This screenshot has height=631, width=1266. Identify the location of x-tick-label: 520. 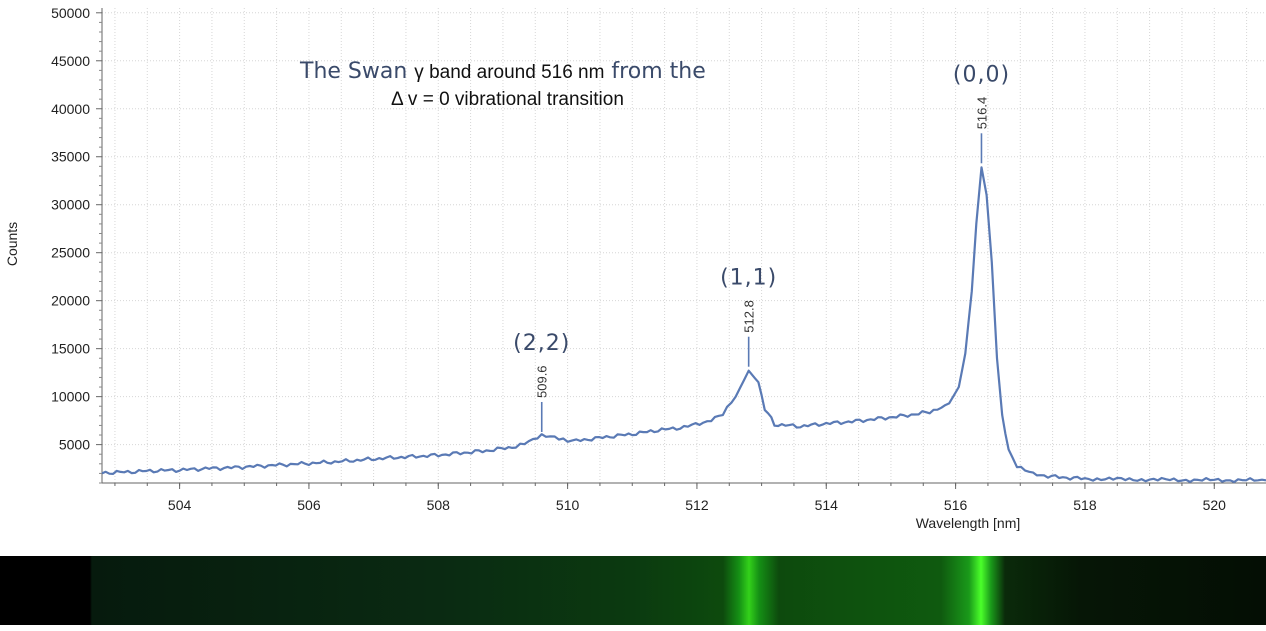
(1215, 505).